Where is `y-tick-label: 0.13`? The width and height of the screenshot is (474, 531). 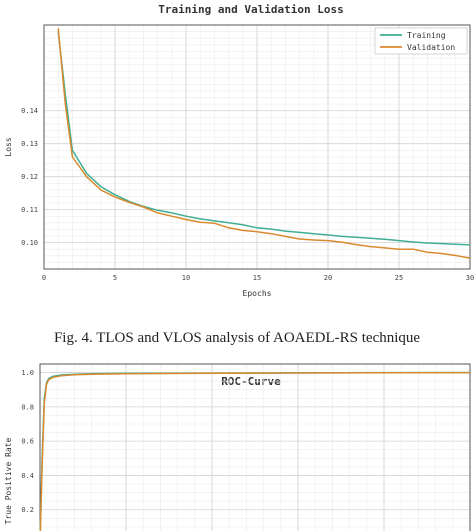 y-tick-label: 0.13 is located at coordinates (29, 144).